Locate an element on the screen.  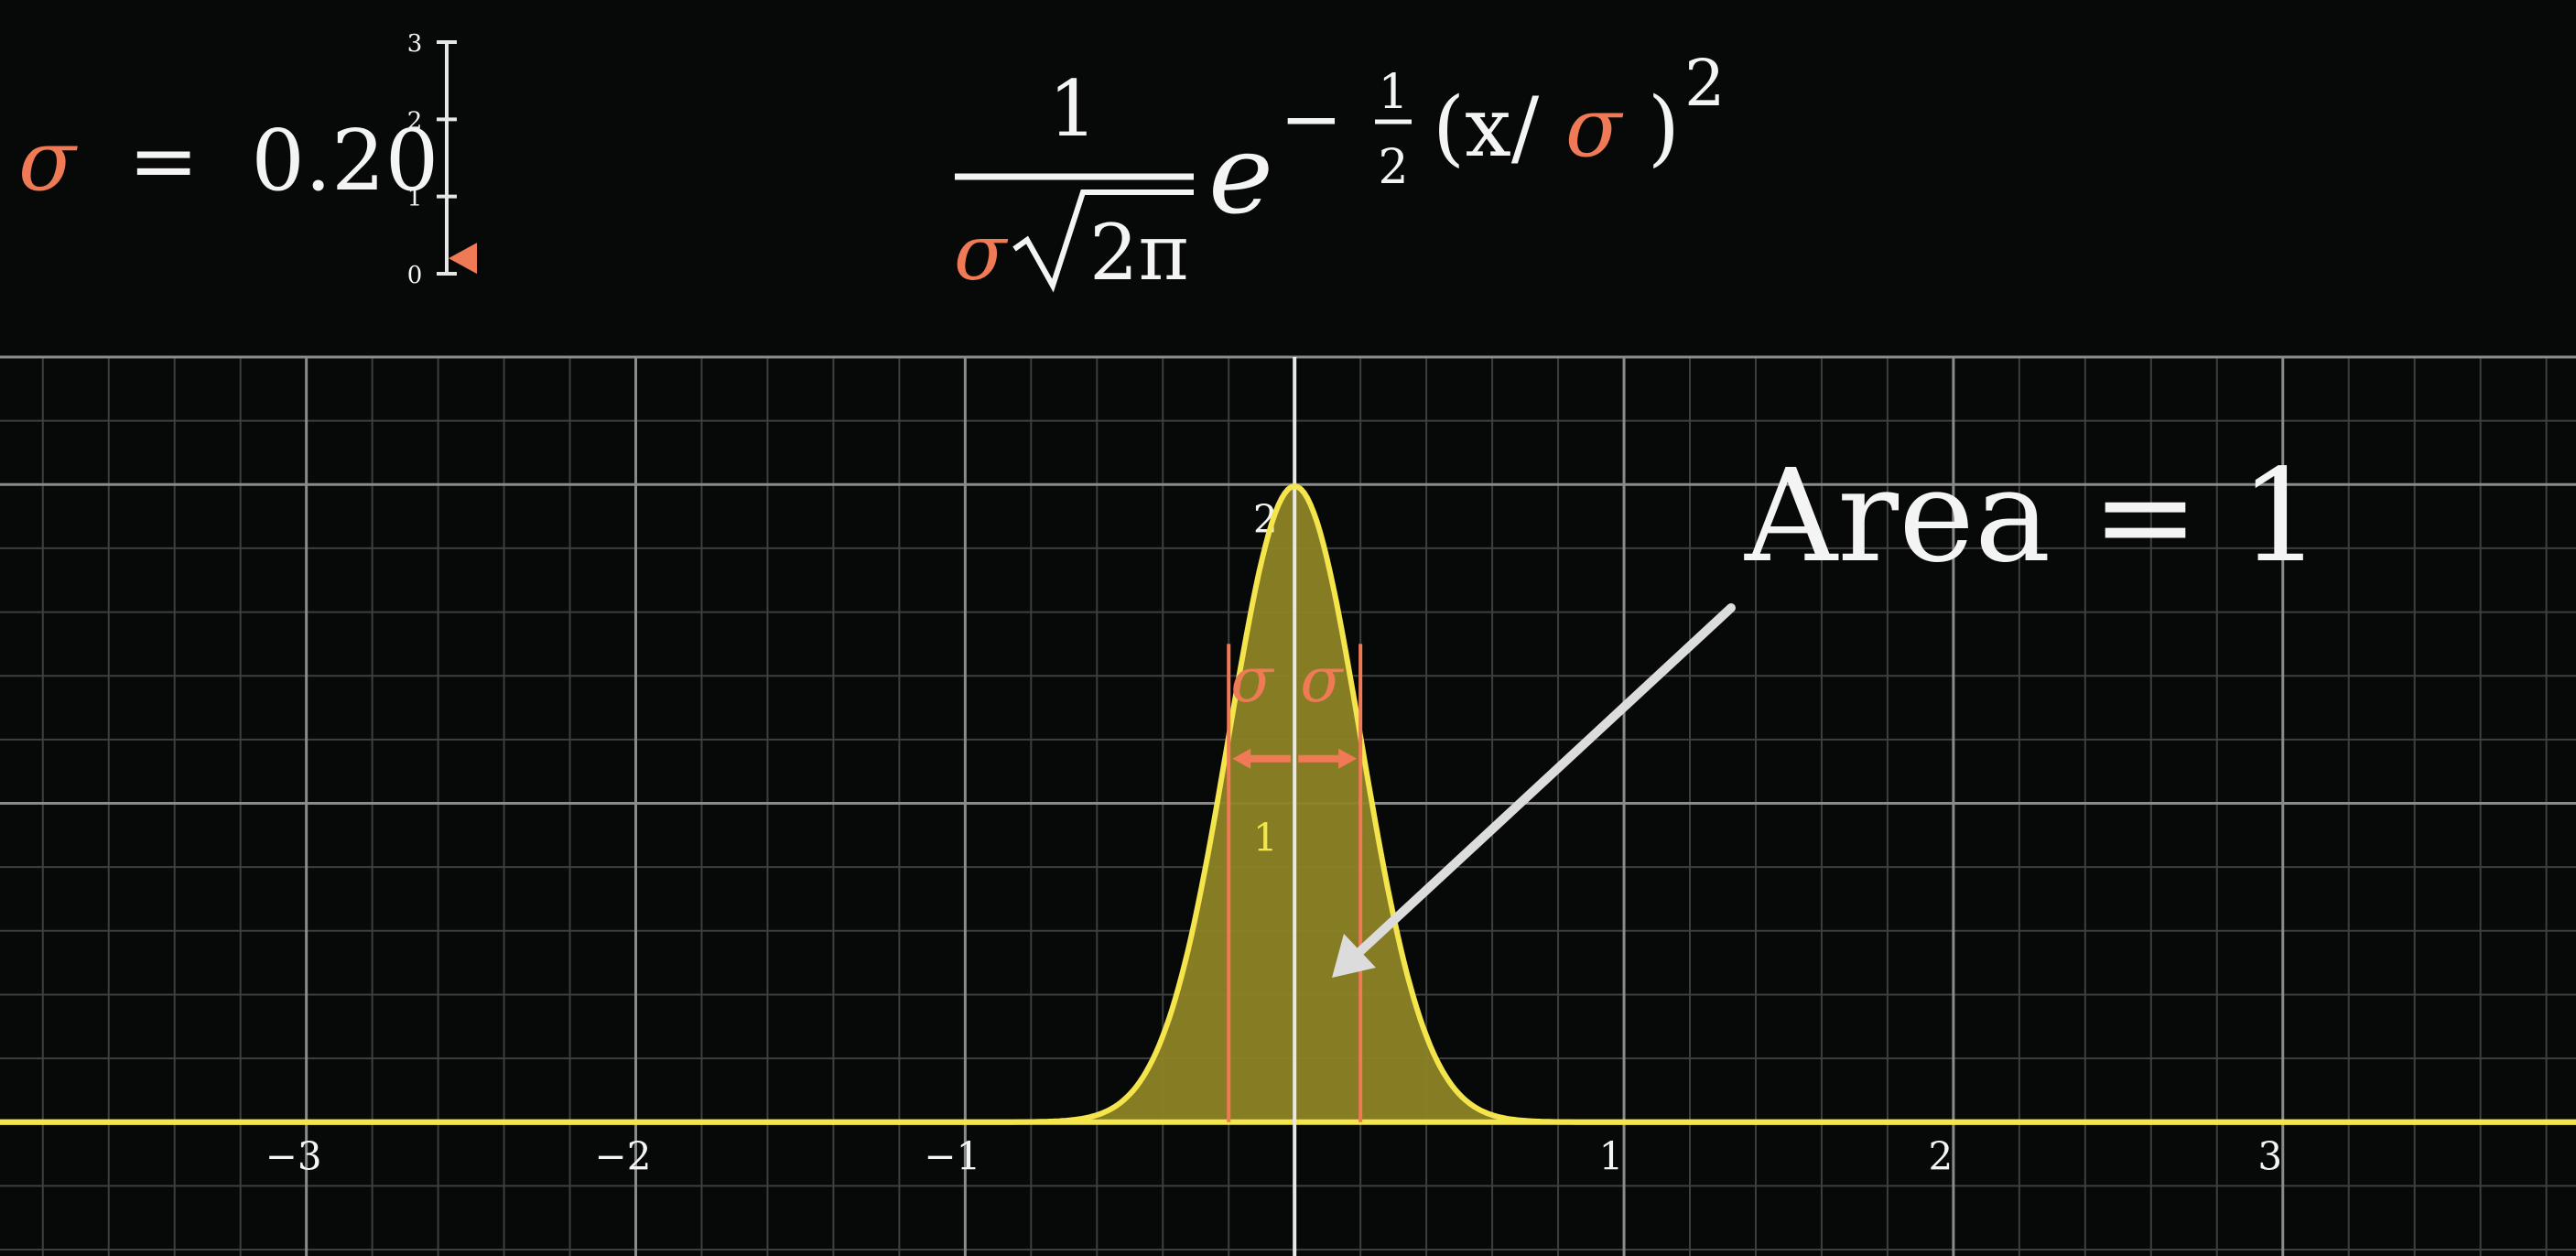
slider-tick-label: 1 is located at coordinates (415, 199).